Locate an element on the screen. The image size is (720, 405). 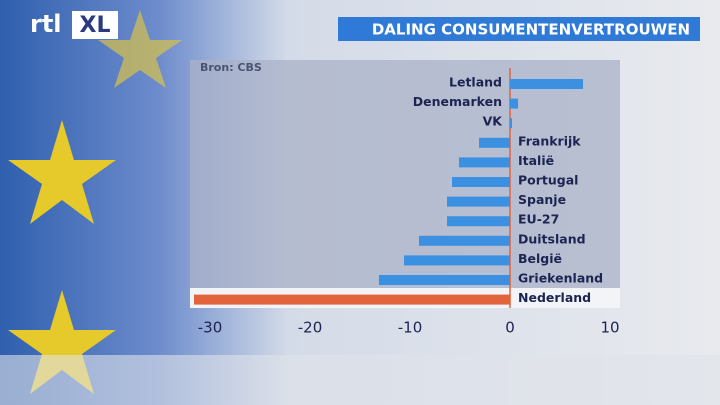
source: Bron: CBS is located at coordinates (231, 67).